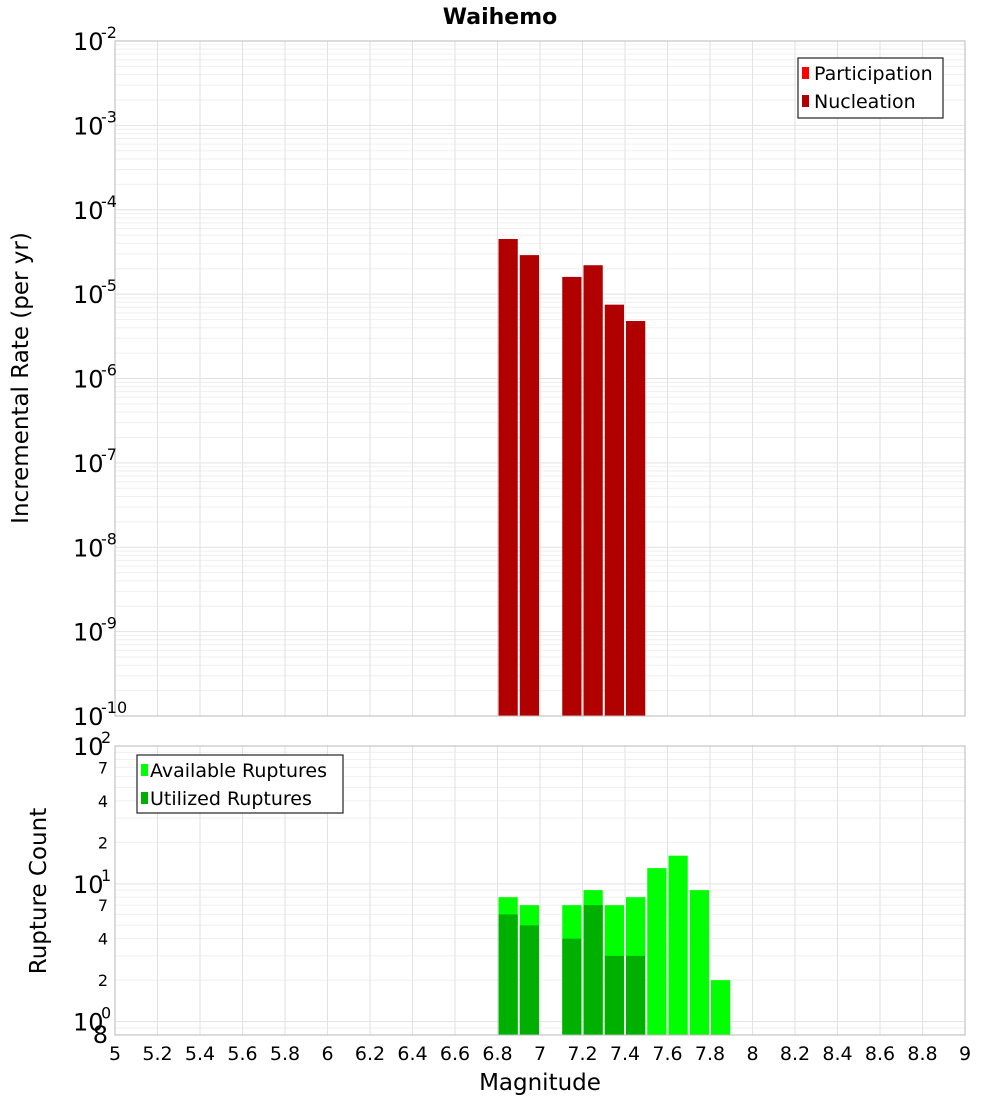  I want to click on rate-y-tick-exponent: -2, so click(109, 32).